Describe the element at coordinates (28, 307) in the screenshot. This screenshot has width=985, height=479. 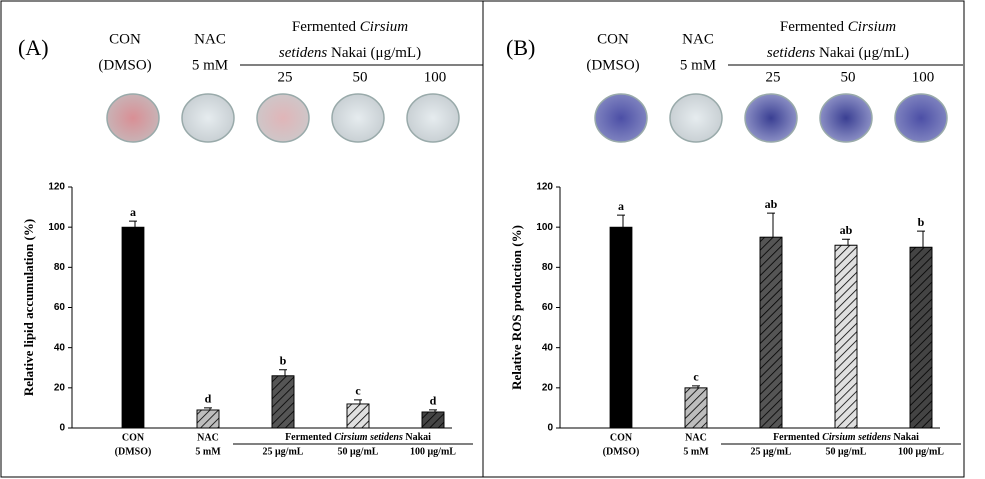
I see `y-axis-label: Relative lipid accumulation (%)` at that location.